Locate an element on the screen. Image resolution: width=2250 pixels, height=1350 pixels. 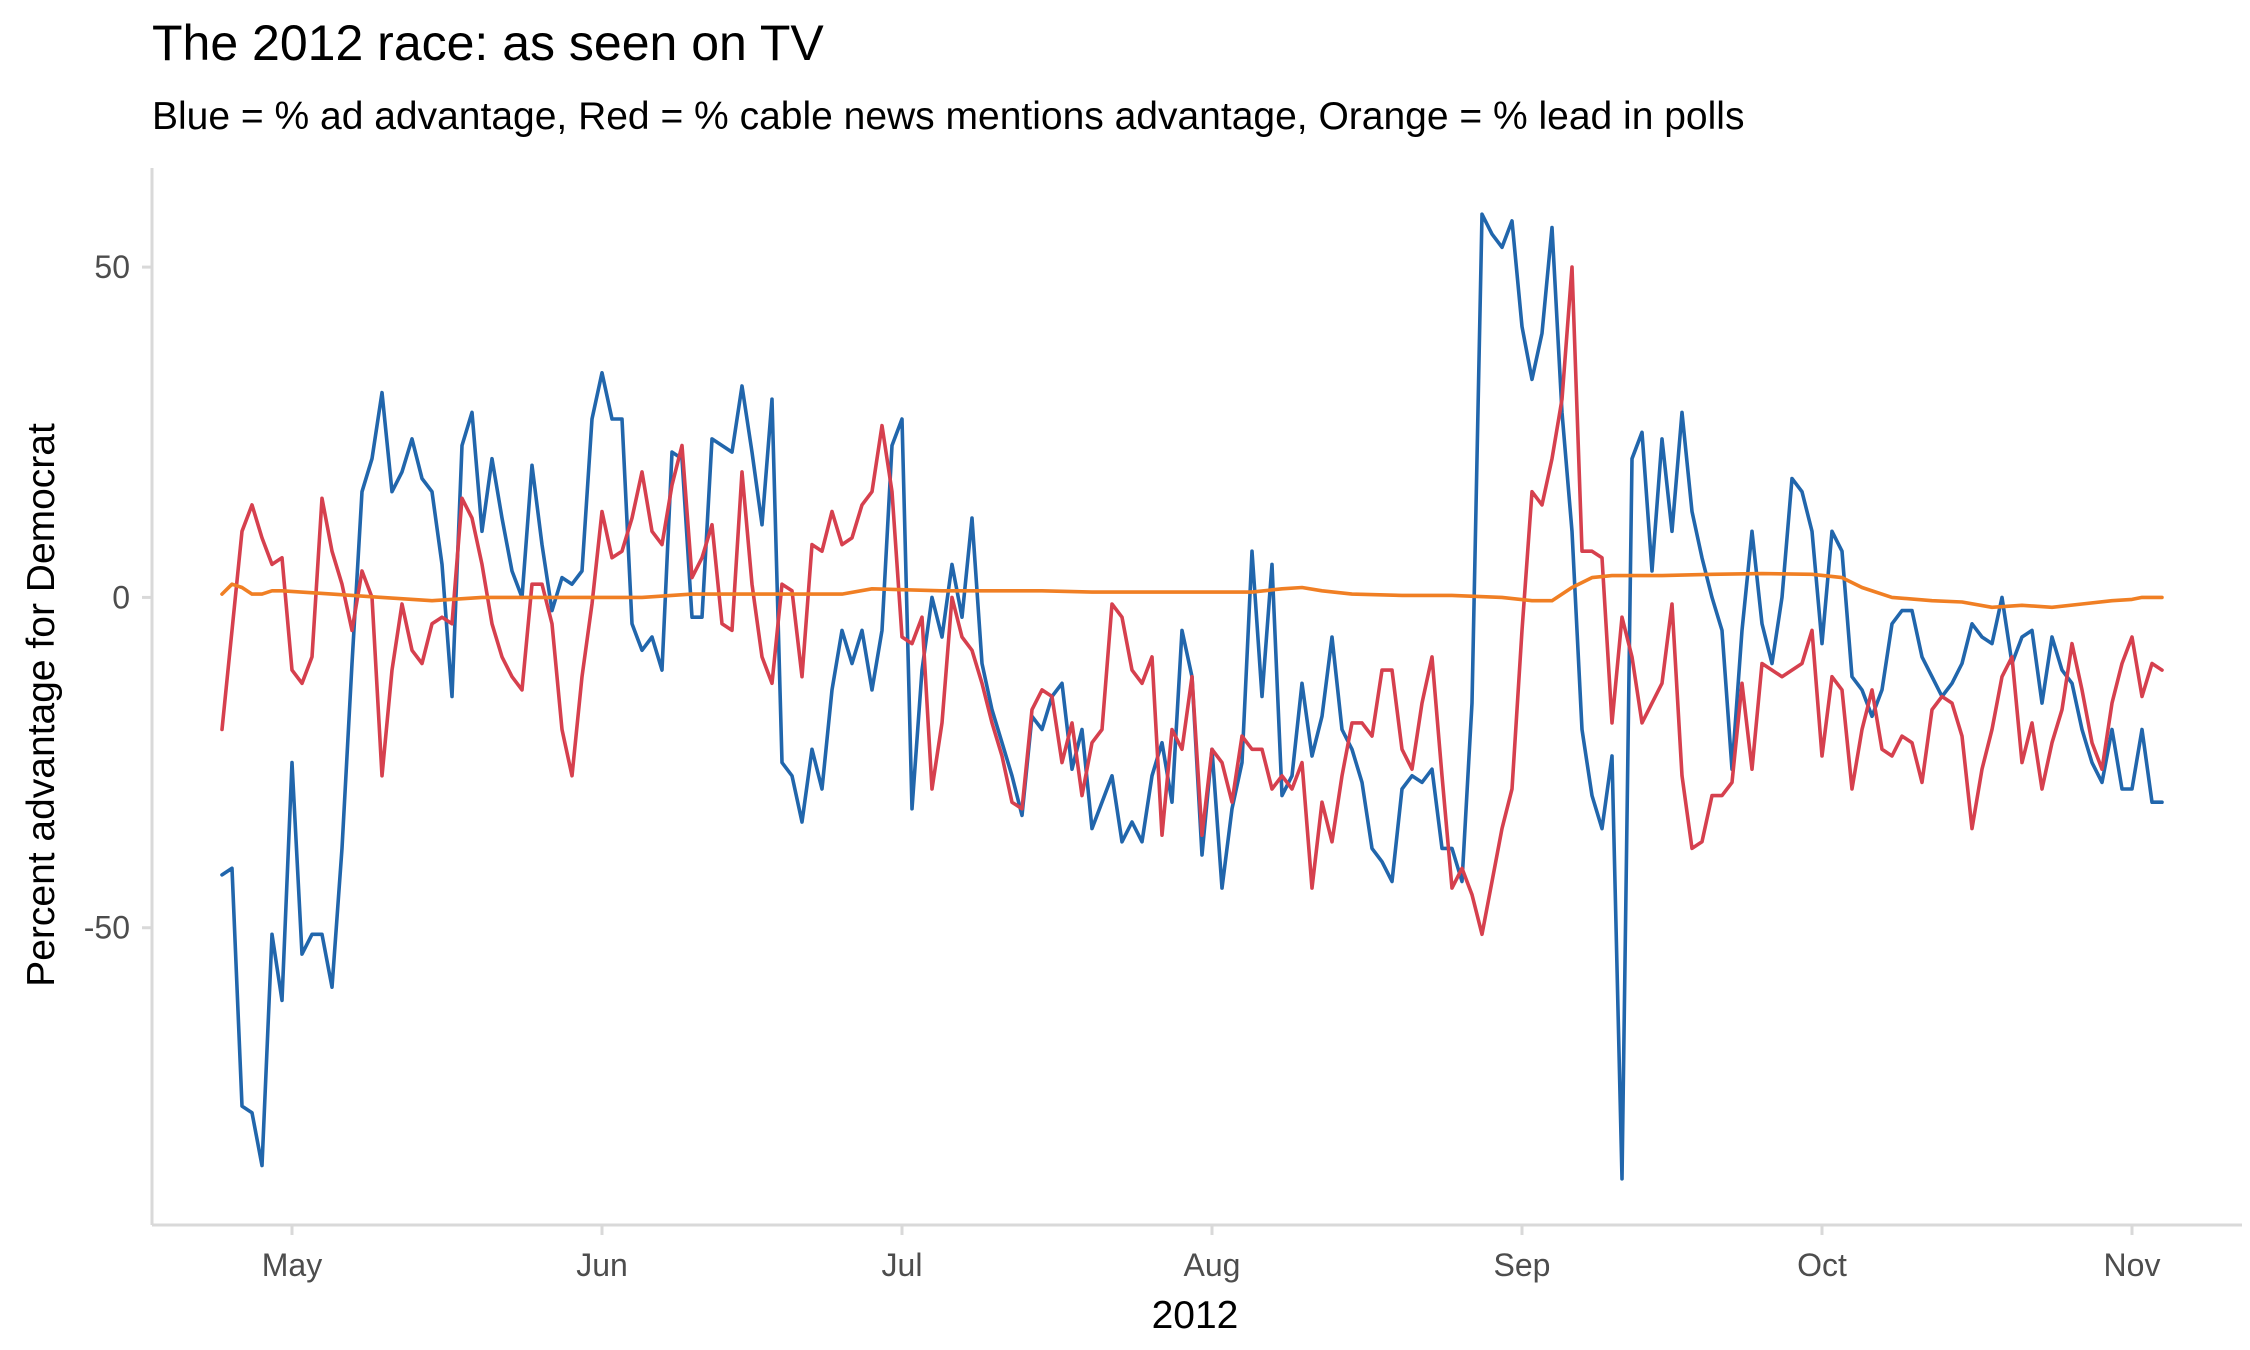
x-tick-label: Aug is located at coordinates (1212, 1265).